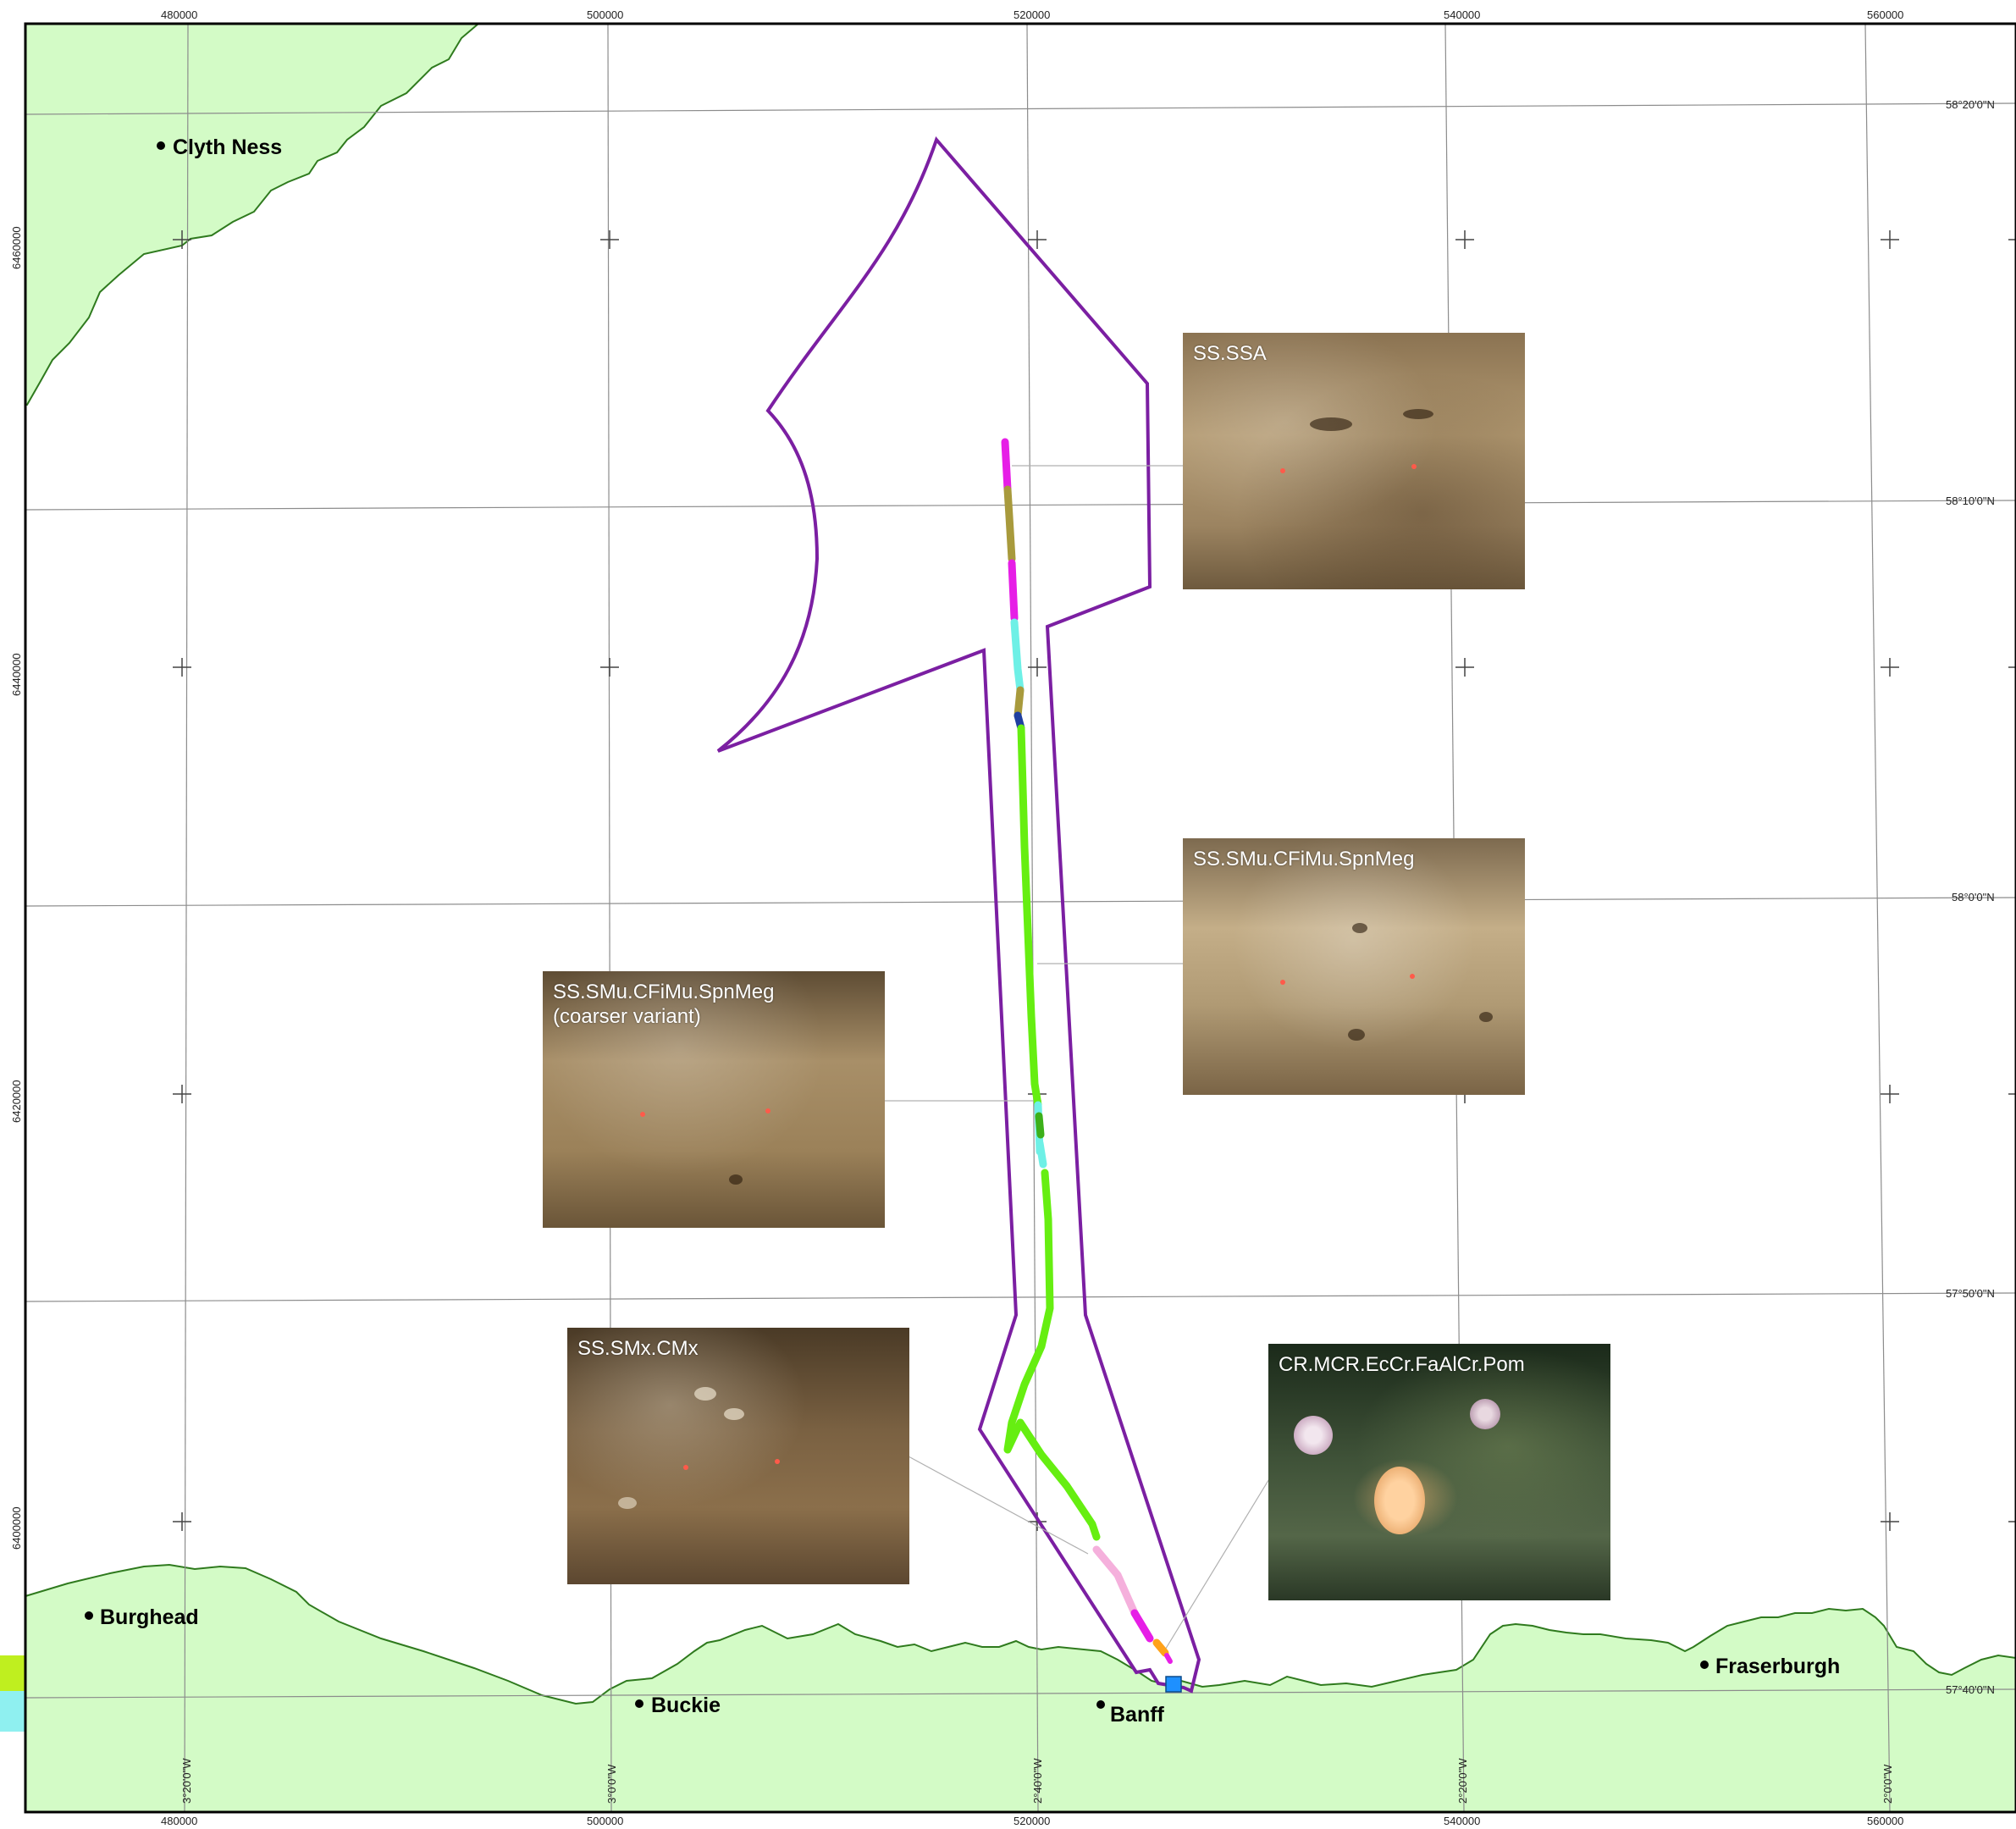  Describe the element at coordinates (12, 1711) in the screenshot. I see `legend-swatch-cyan` at that location.